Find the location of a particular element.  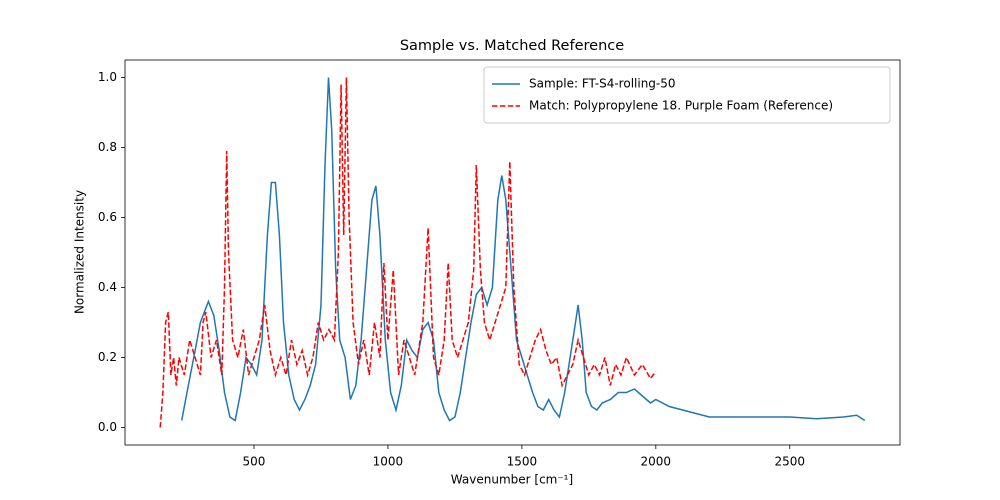

y-tick-label: 1.0 is located at coordinates (107, 77).